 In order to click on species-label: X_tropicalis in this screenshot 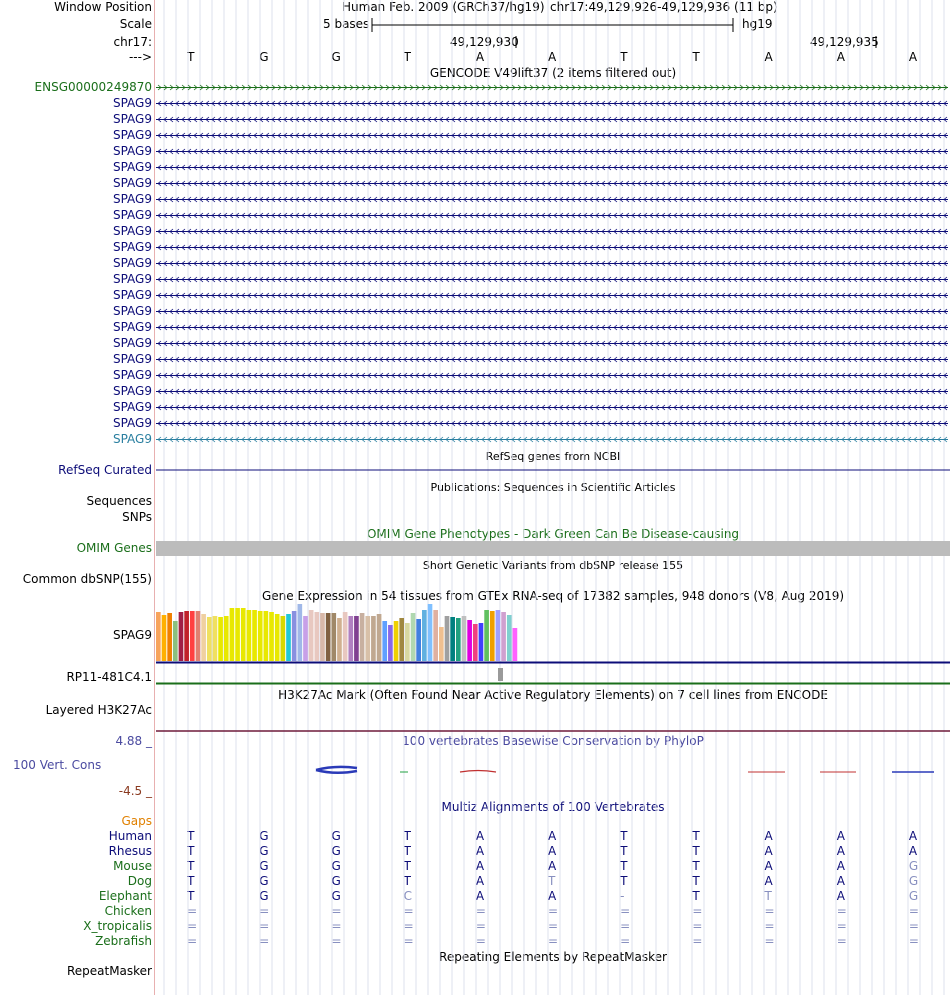, I will do `click(117, 926)`.